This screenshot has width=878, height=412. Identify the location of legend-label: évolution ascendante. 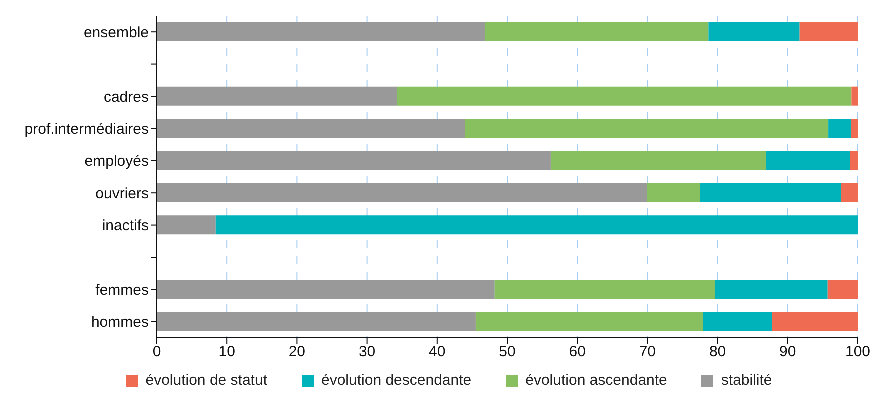
(597, 380).